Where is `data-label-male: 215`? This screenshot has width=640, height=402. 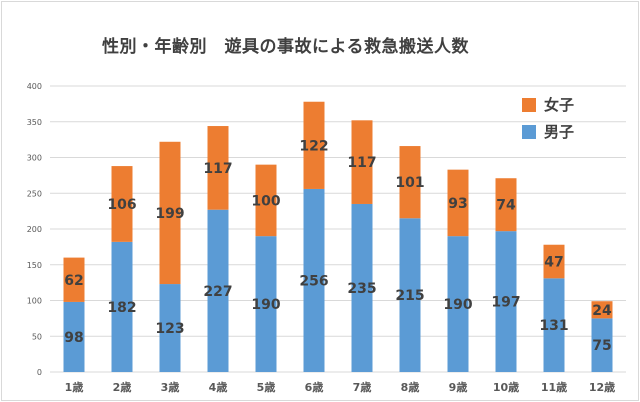
data-label-male: 215 is located at coordinates (409, 296).